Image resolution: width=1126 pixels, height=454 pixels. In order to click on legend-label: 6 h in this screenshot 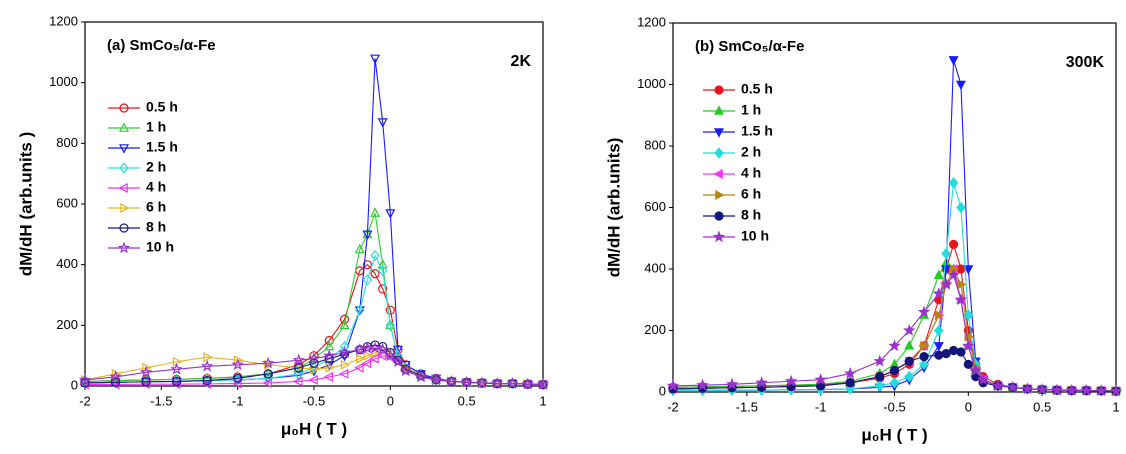, I will do `click(751, 194)`.